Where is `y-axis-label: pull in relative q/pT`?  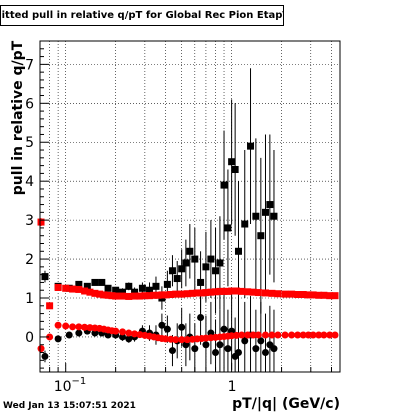 y-axis-label: pull in relative q/pT is located at coordinates (18, 118).